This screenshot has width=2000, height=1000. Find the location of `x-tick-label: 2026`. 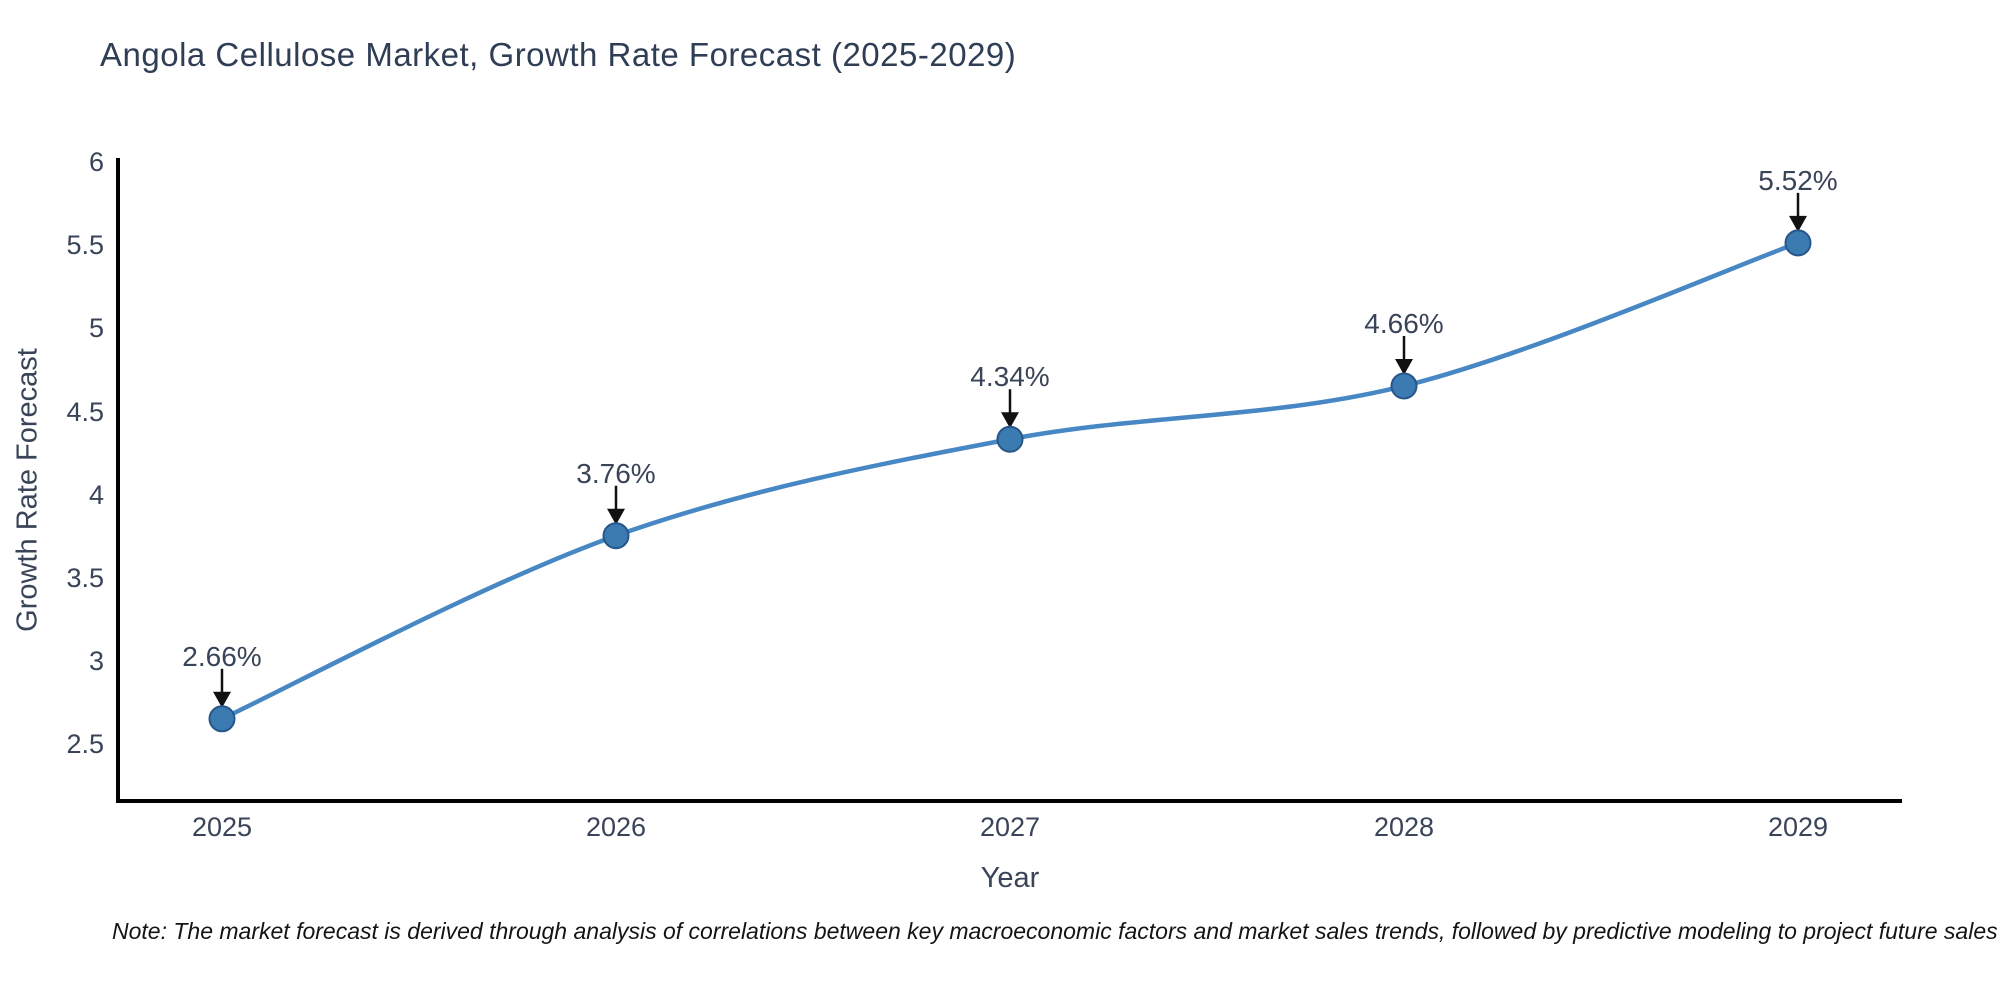

x-tick-label: 2026 is located at coordinates (616, 827).